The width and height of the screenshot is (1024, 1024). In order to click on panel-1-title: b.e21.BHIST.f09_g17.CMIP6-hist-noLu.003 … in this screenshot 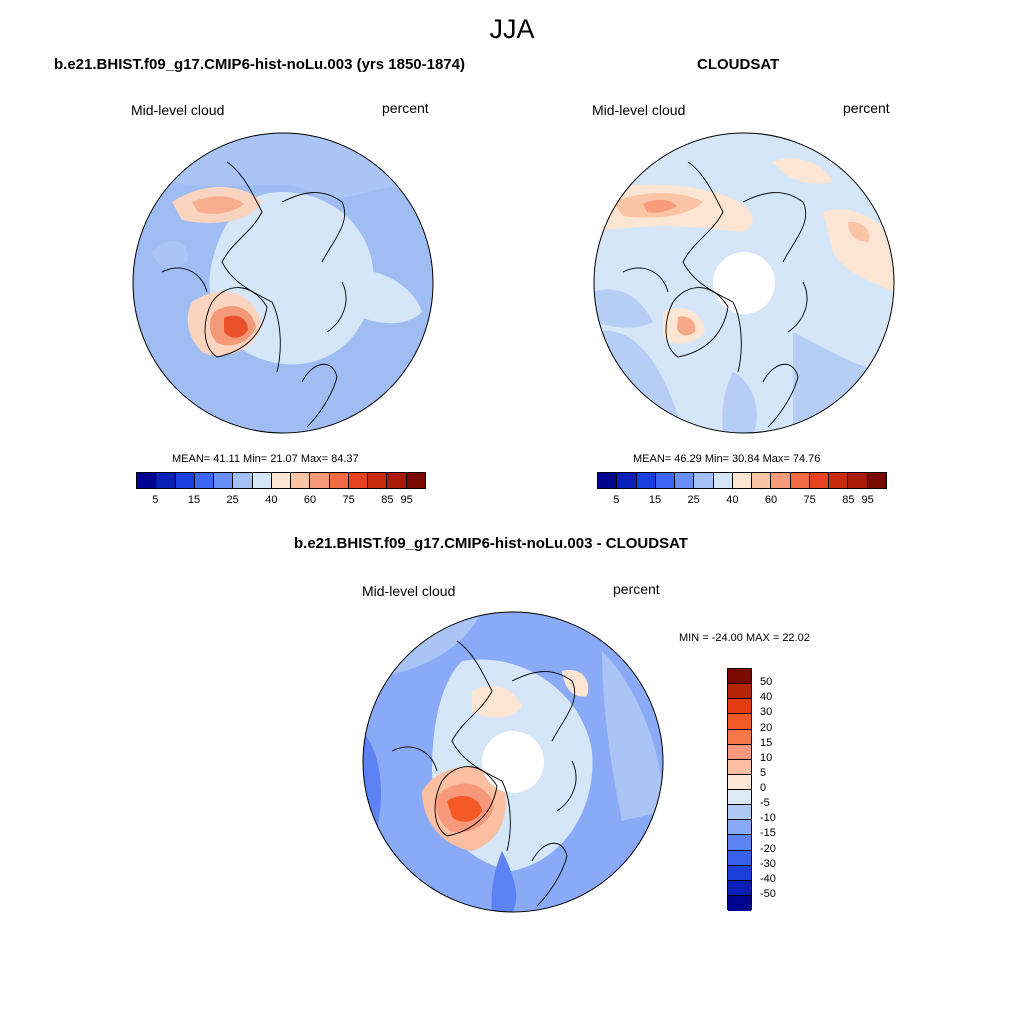, I will do `click(259, 64)`.